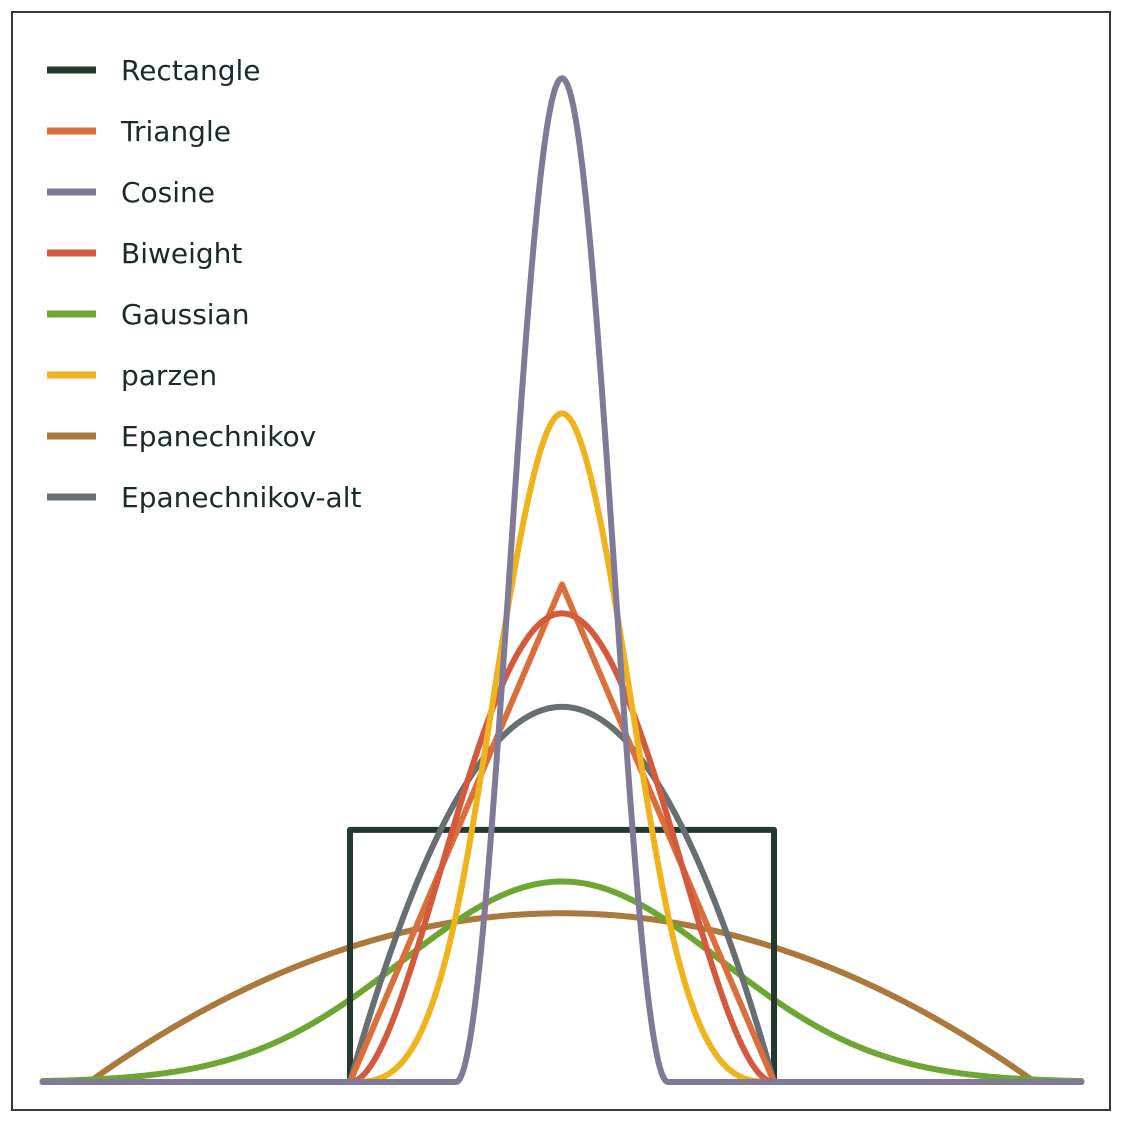 This screenshot has width=1132, height=1125. Describe the element at coordinates (175, 131) in the screenshot. I see `legend-label-triangle: Triangle` at that location.